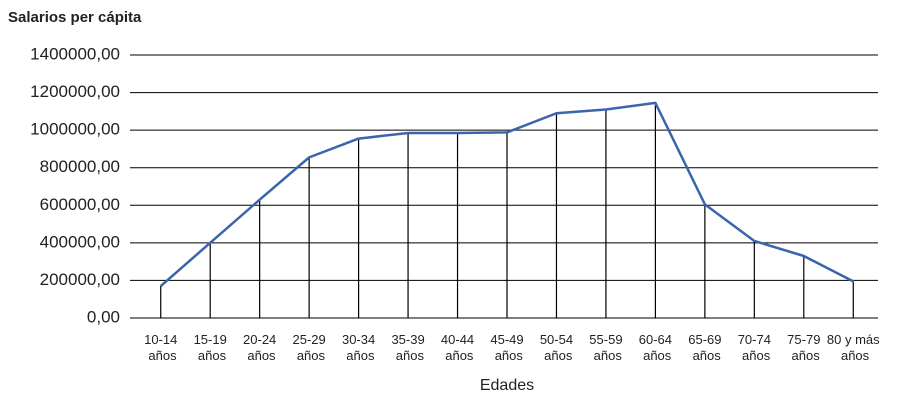 This screenshot has width=902, height=400. Describe the element at coordinates (853, 347) in the screenshot. I see `x-tick-label: 80 y más años` at that location.